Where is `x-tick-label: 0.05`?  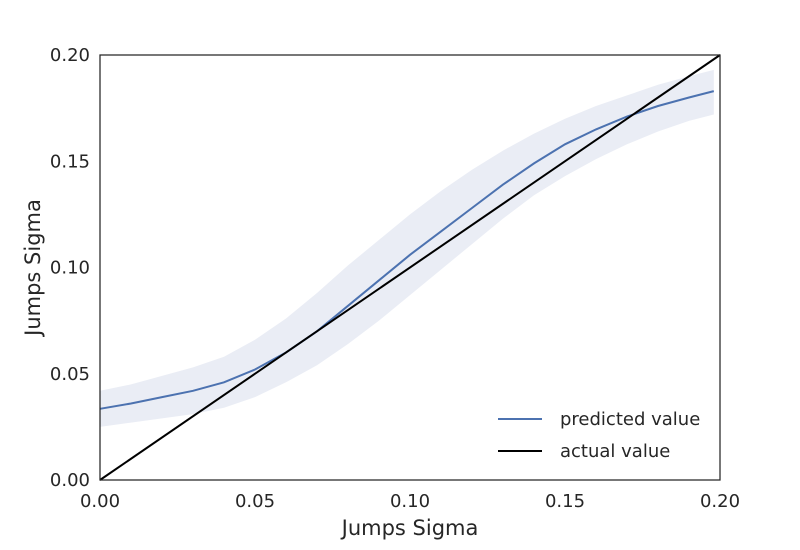
x-tick-label: 0.05 is located at coordinates (255, 501).